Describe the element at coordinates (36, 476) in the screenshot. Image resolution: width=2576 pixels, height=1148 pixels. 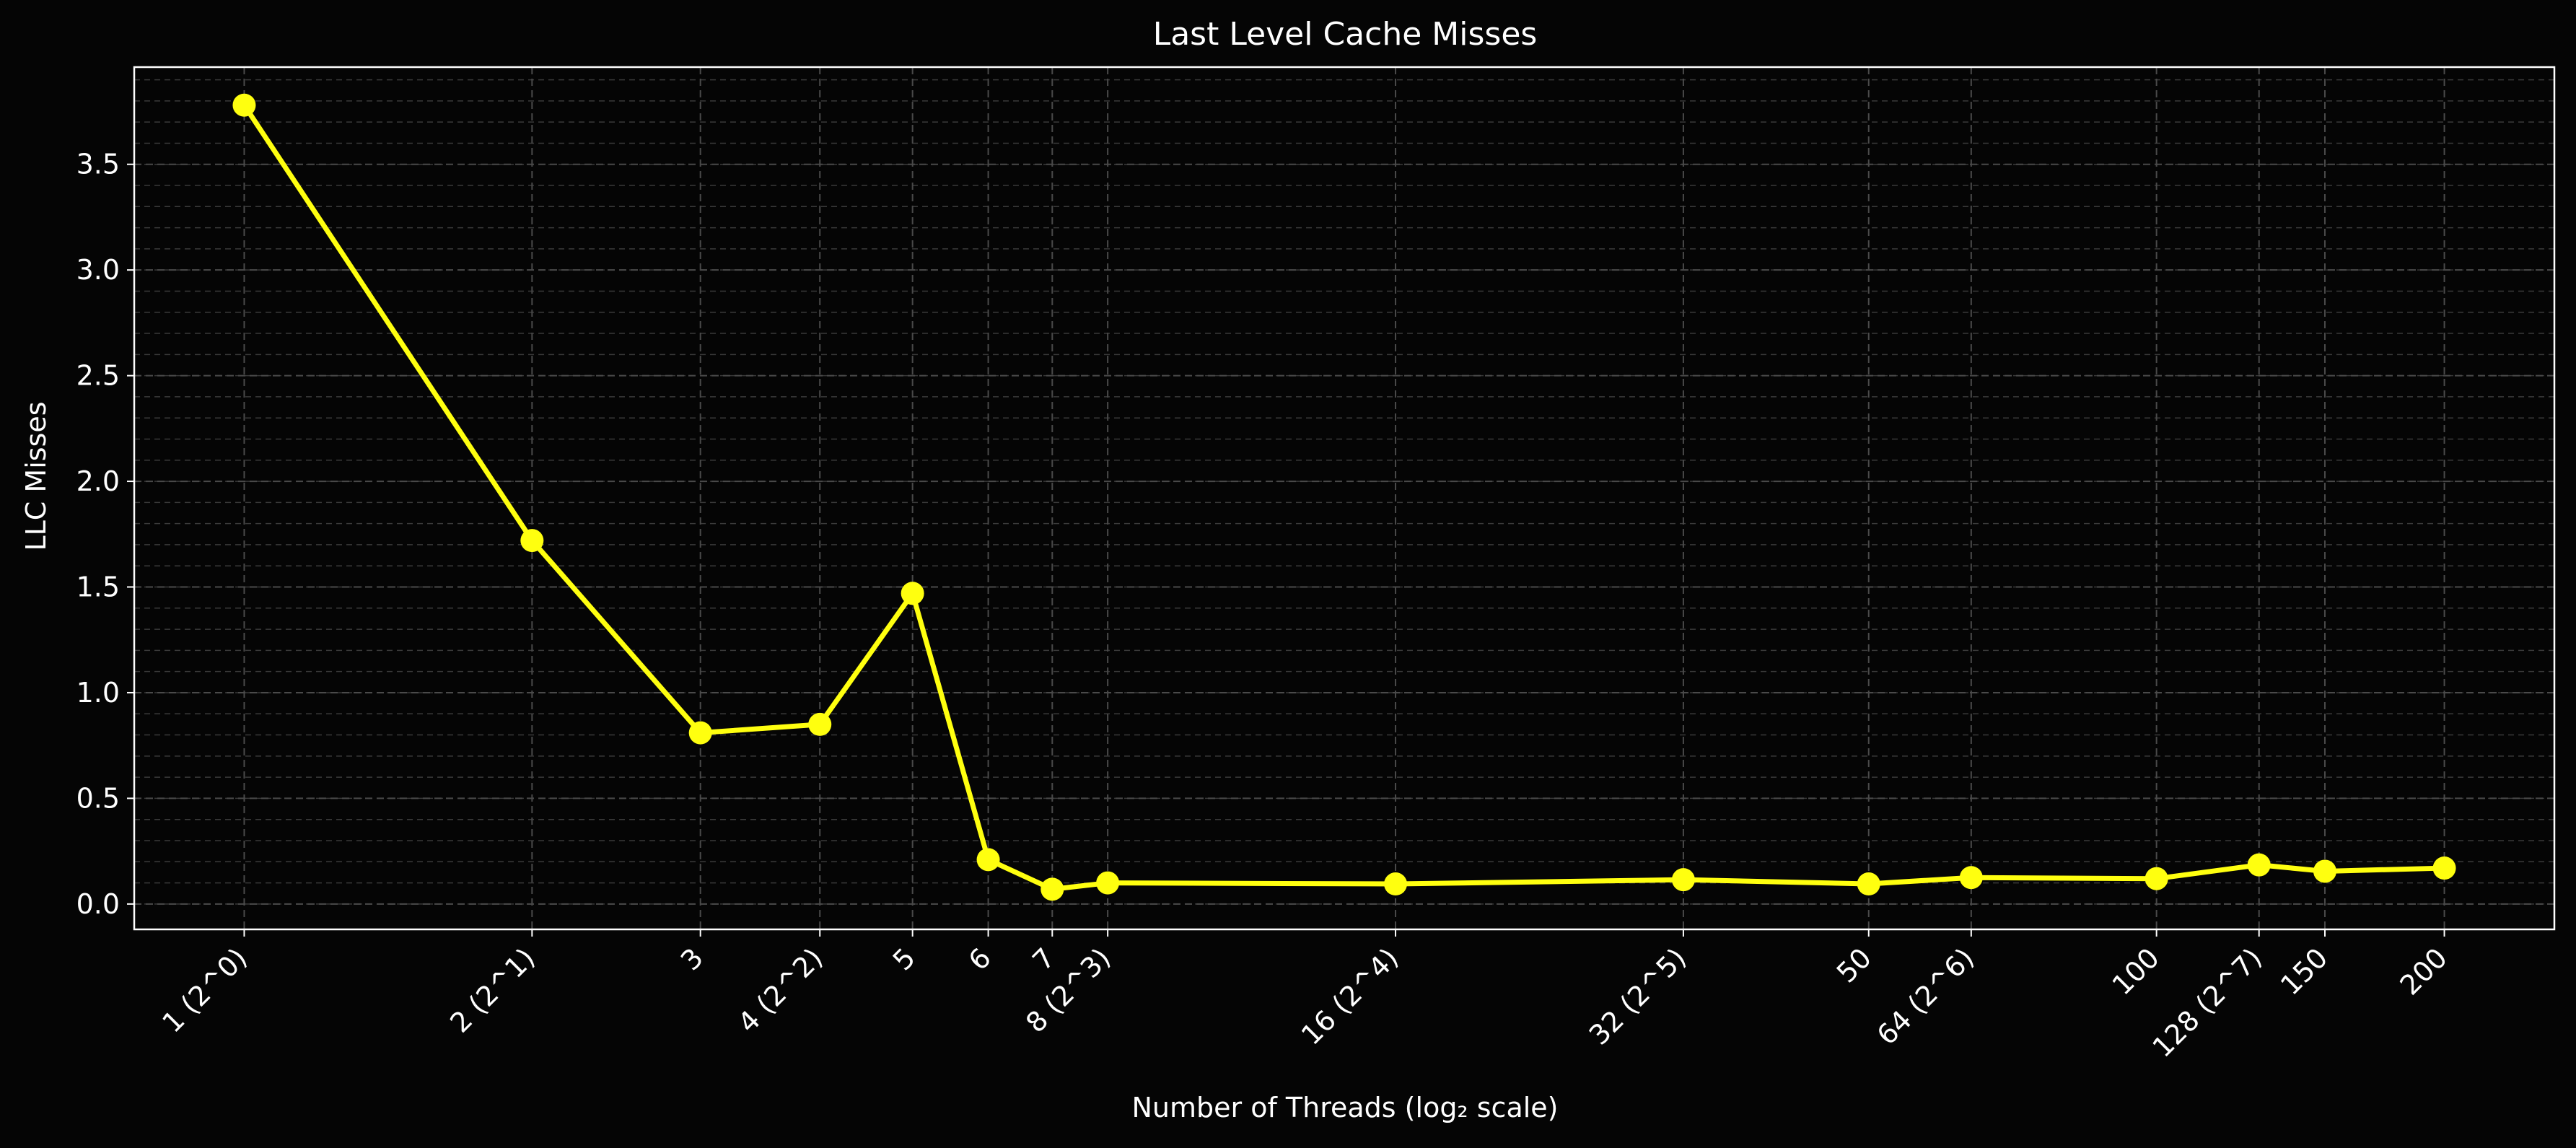
I see `y-axis-label: LLC Misses` at that location.